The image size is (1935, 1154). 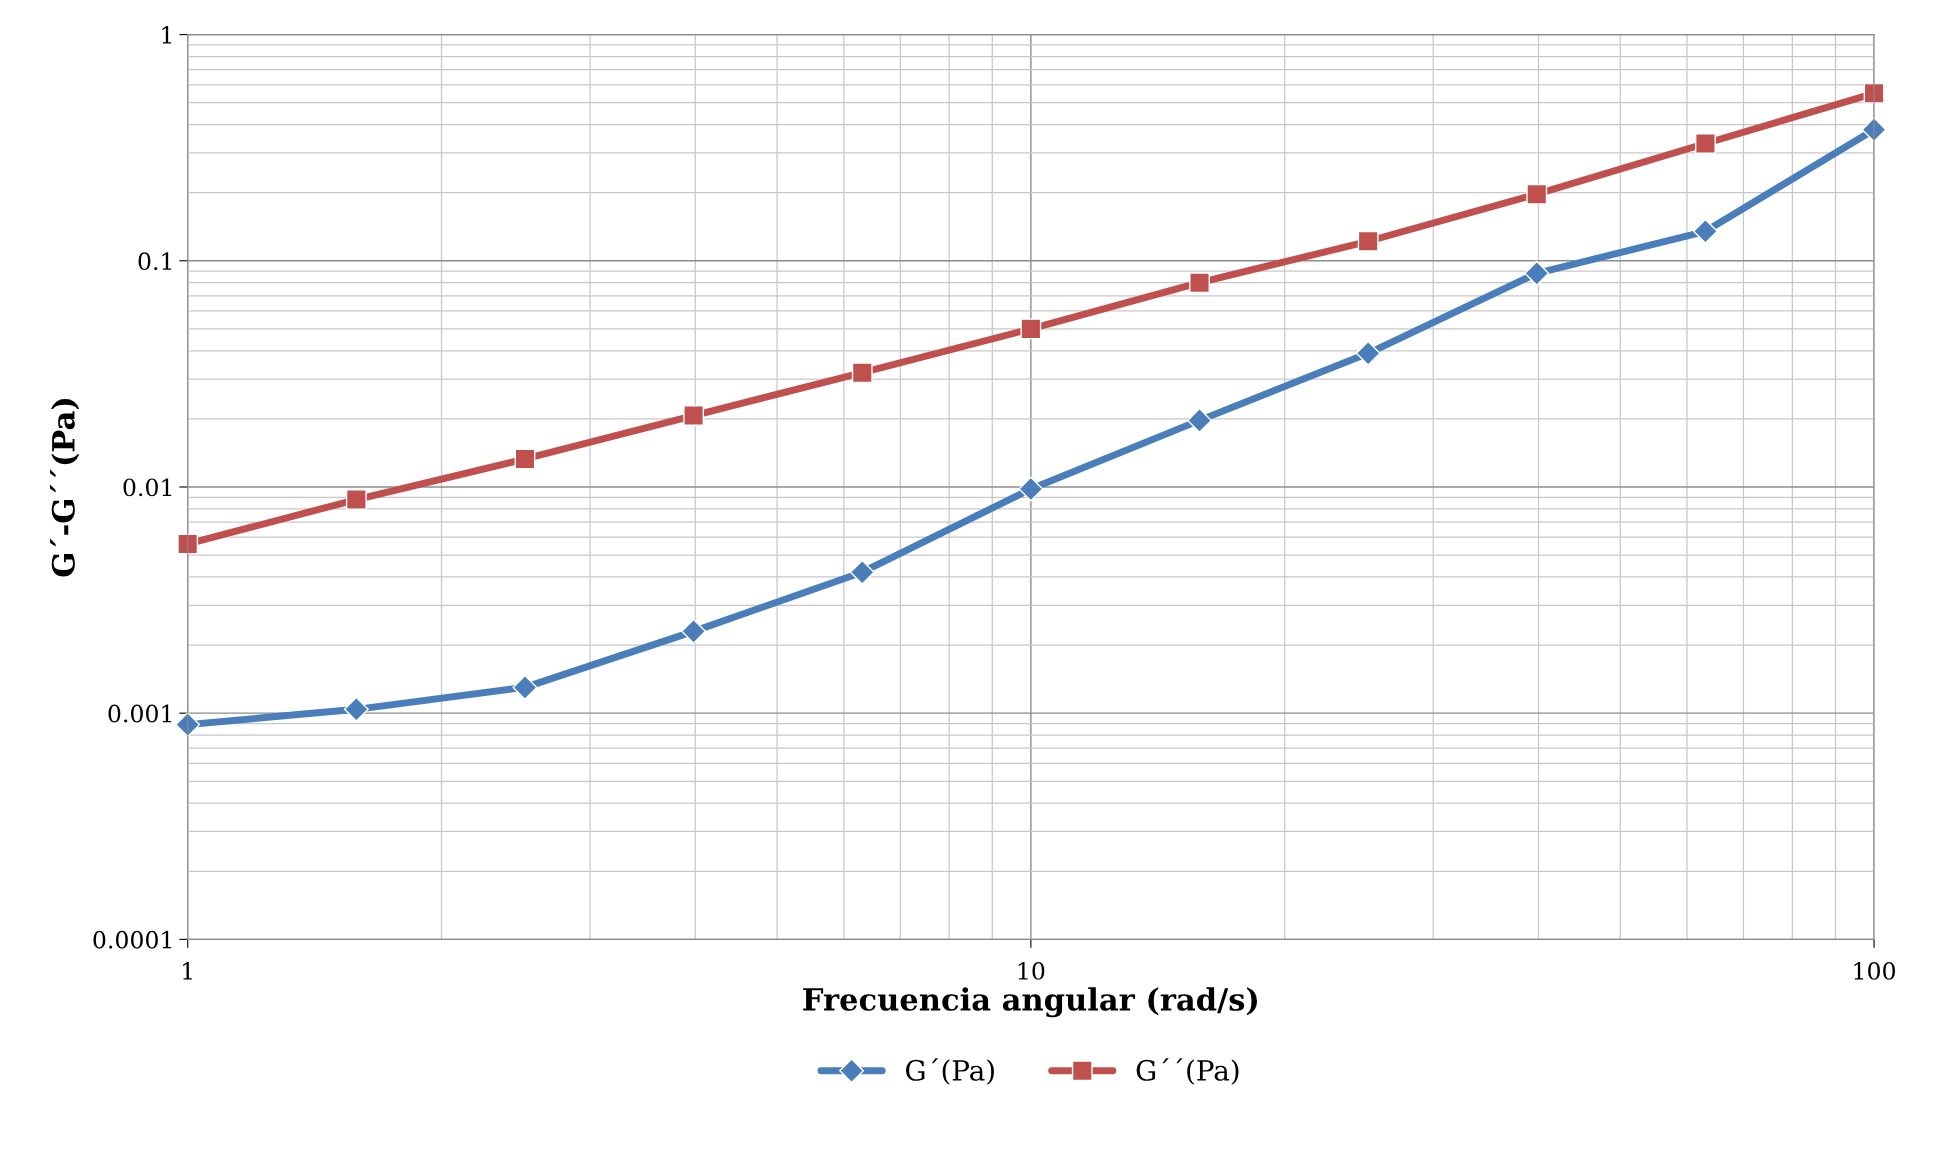 What do you see at coordinates (132, 939) in the screenshot?
I see `y-tick-label: 0.0001` at bounding box center [132, 939].